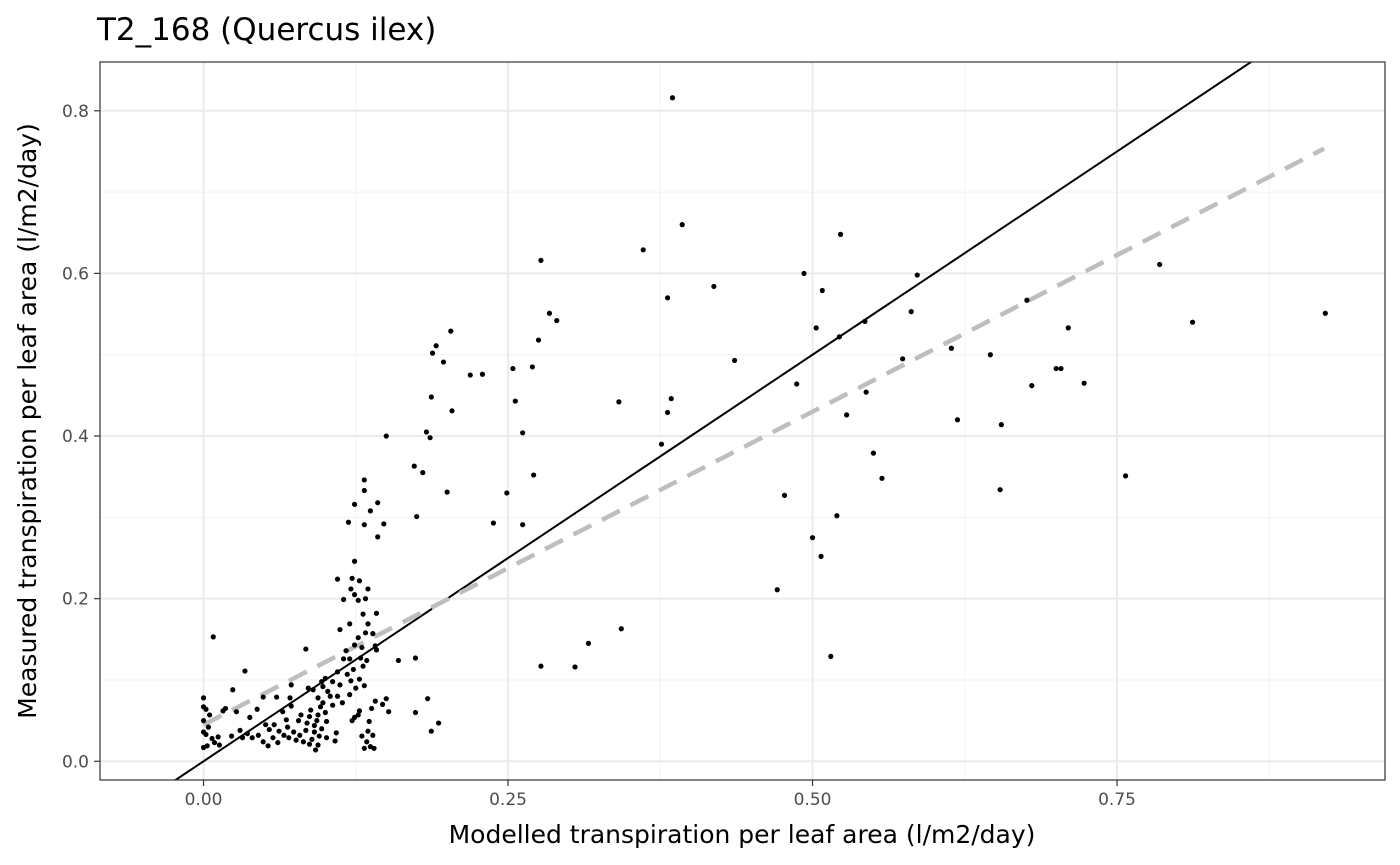  What do you see at coordinates (75, 112) in the screenshot?
I see `y-tick-label: 0.8` at bounding box center [75, 112].